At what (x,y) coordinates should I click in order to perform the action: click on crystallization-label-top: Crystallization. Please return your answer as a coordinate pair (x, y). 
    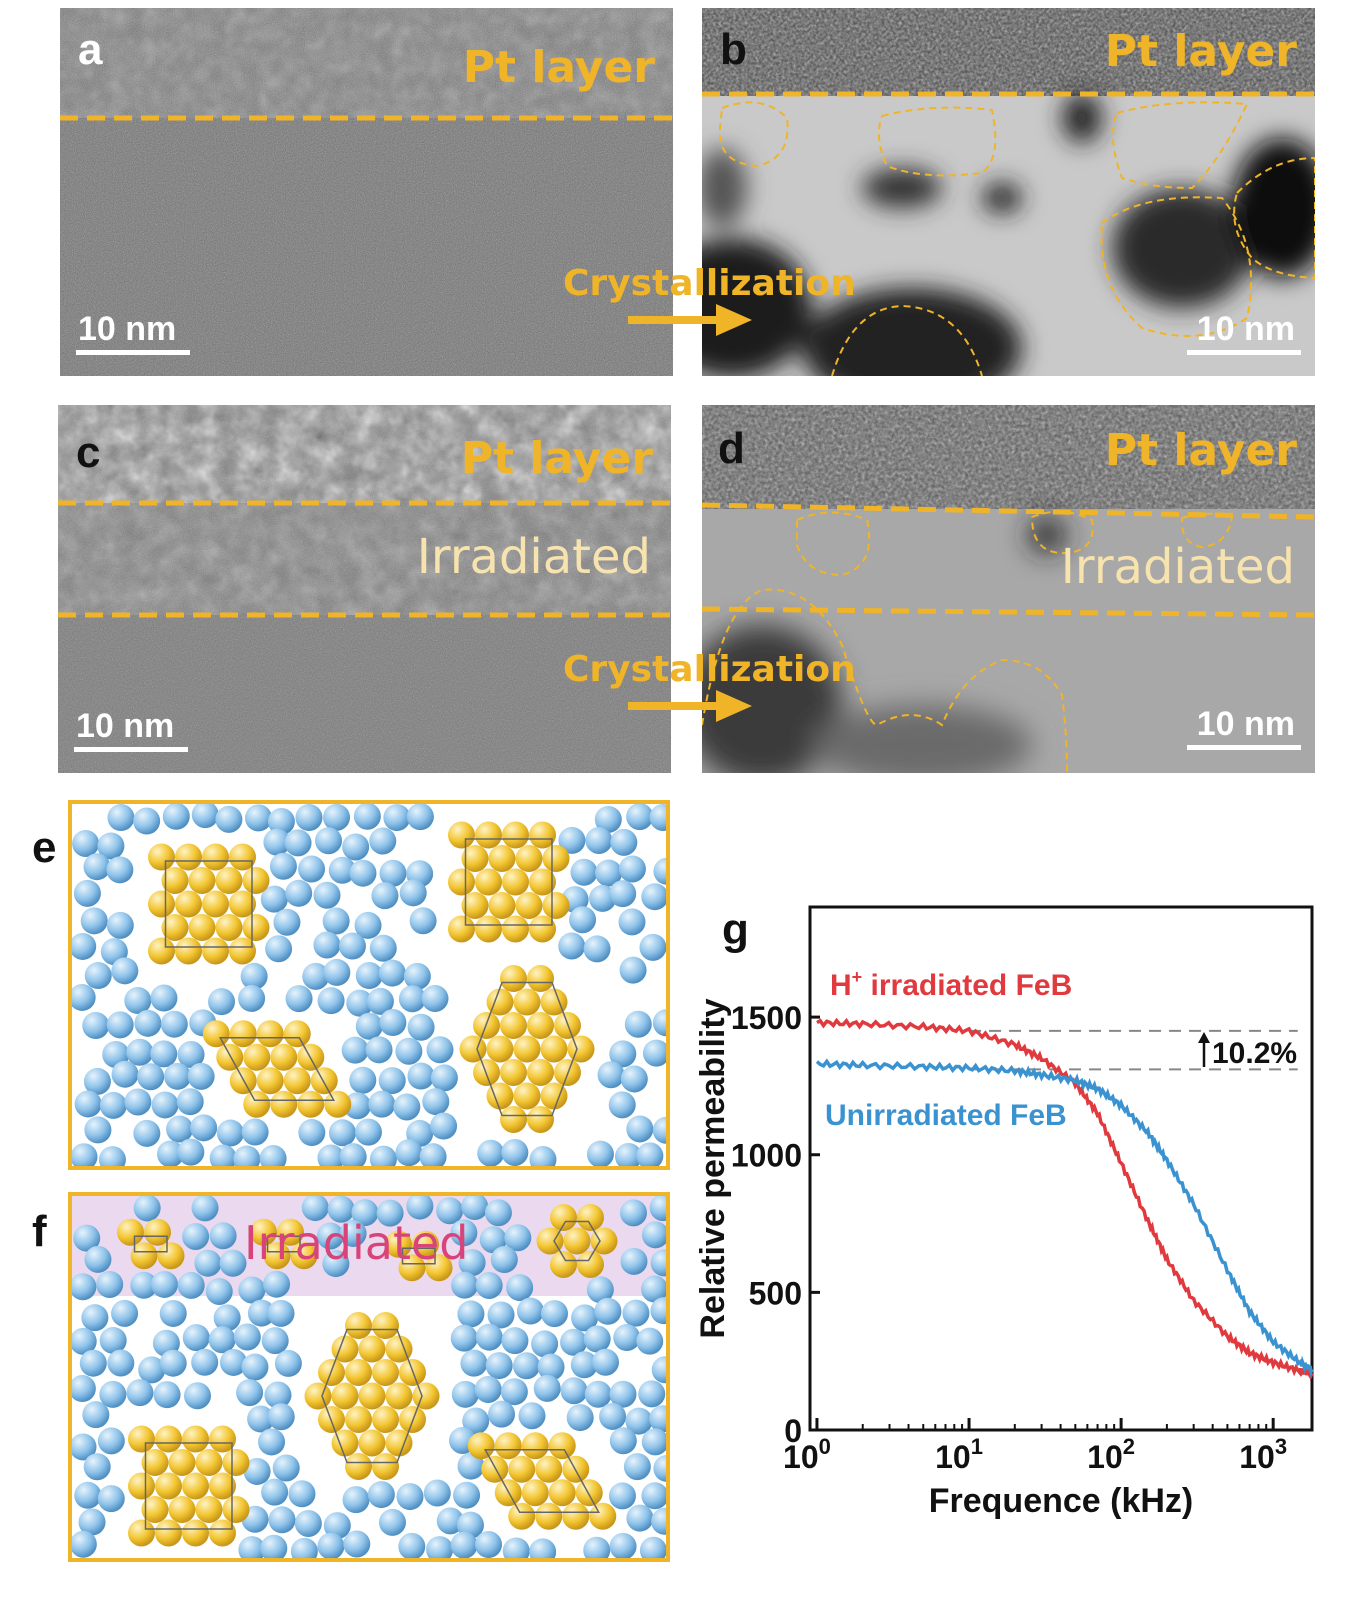
    Looking at the image, I should click on (709, 283).